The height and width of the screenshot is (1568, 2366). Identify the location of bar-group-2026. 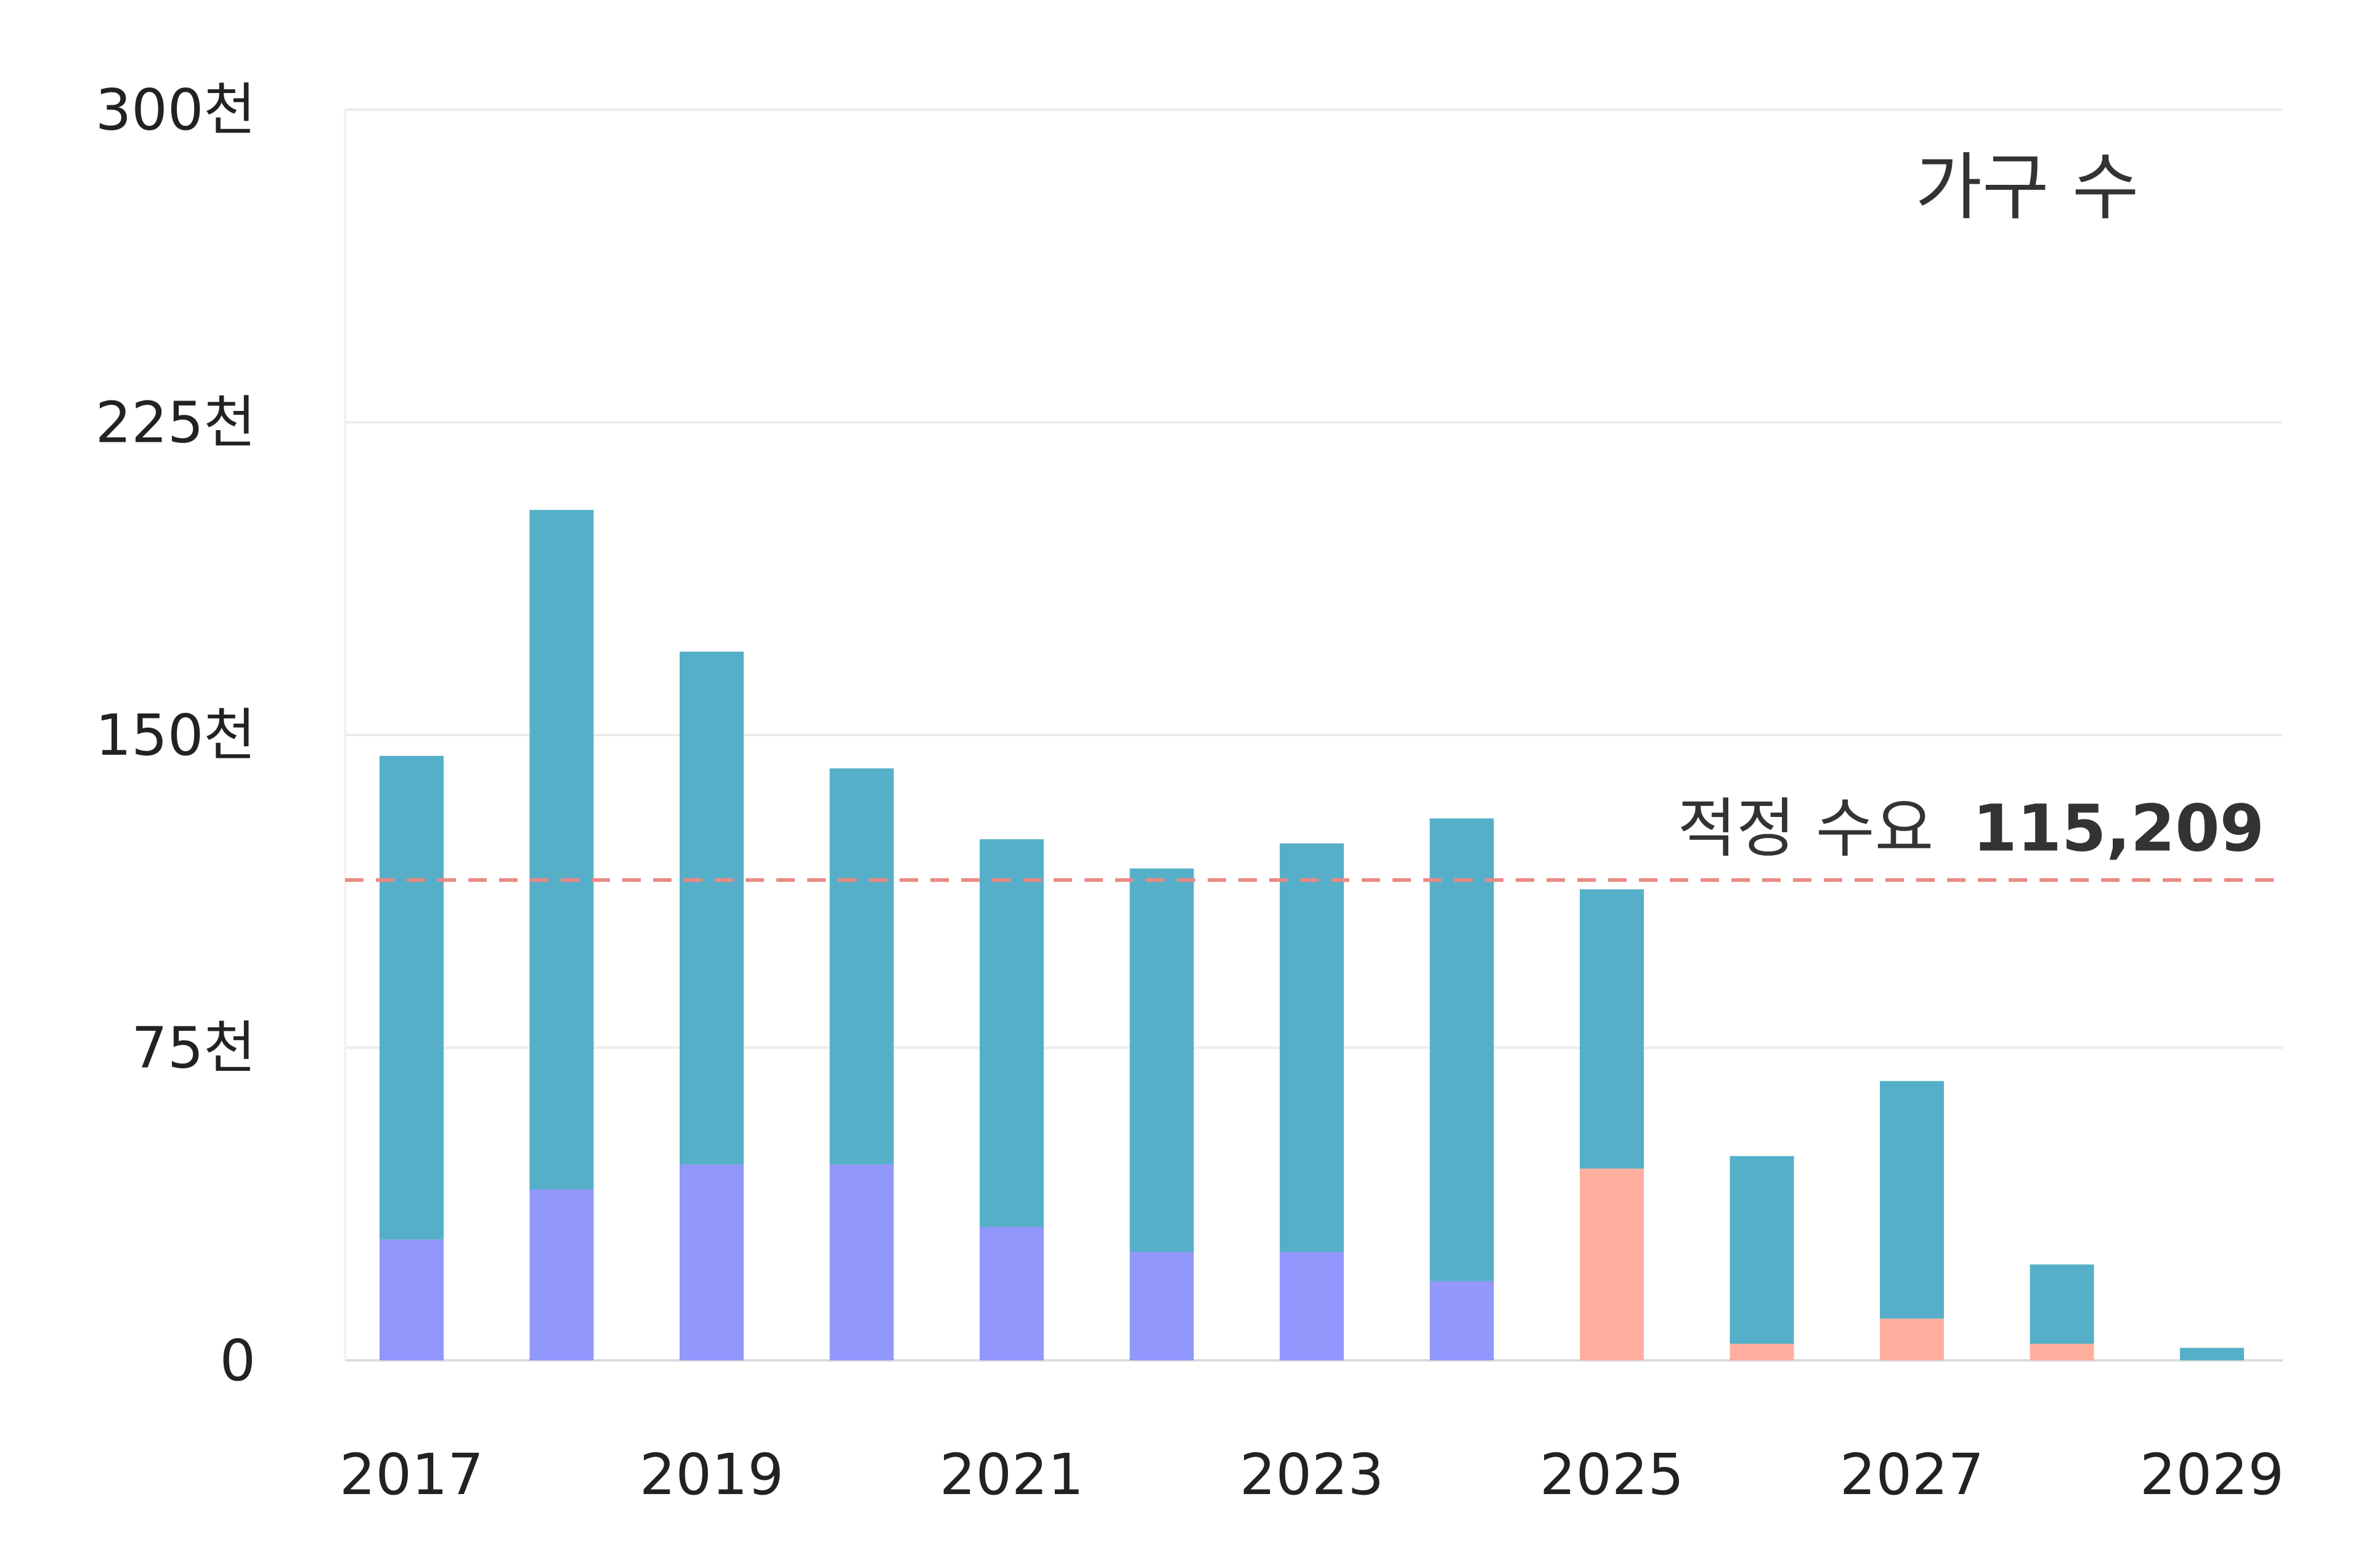
(1762, 1258).